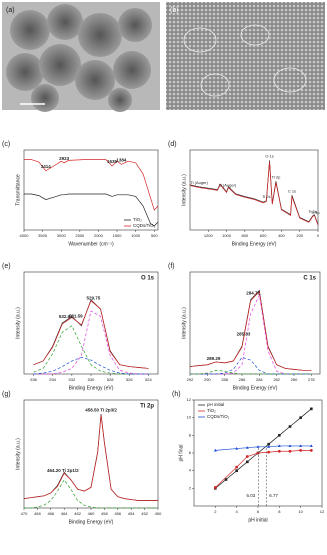 The height and width of the screenshot is (555, 327). Describe the element at coordinates (63, 470) in the screenshot. I see `peak-label: 464.20 Ti 2p1/2` at that location.